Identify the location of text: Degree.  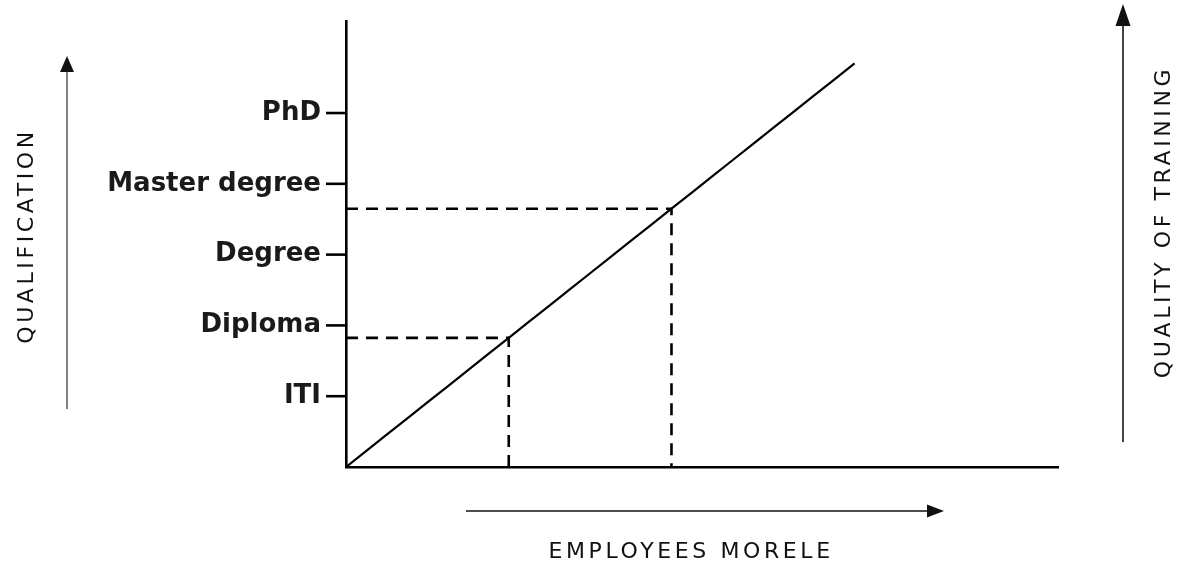
(268, 252).